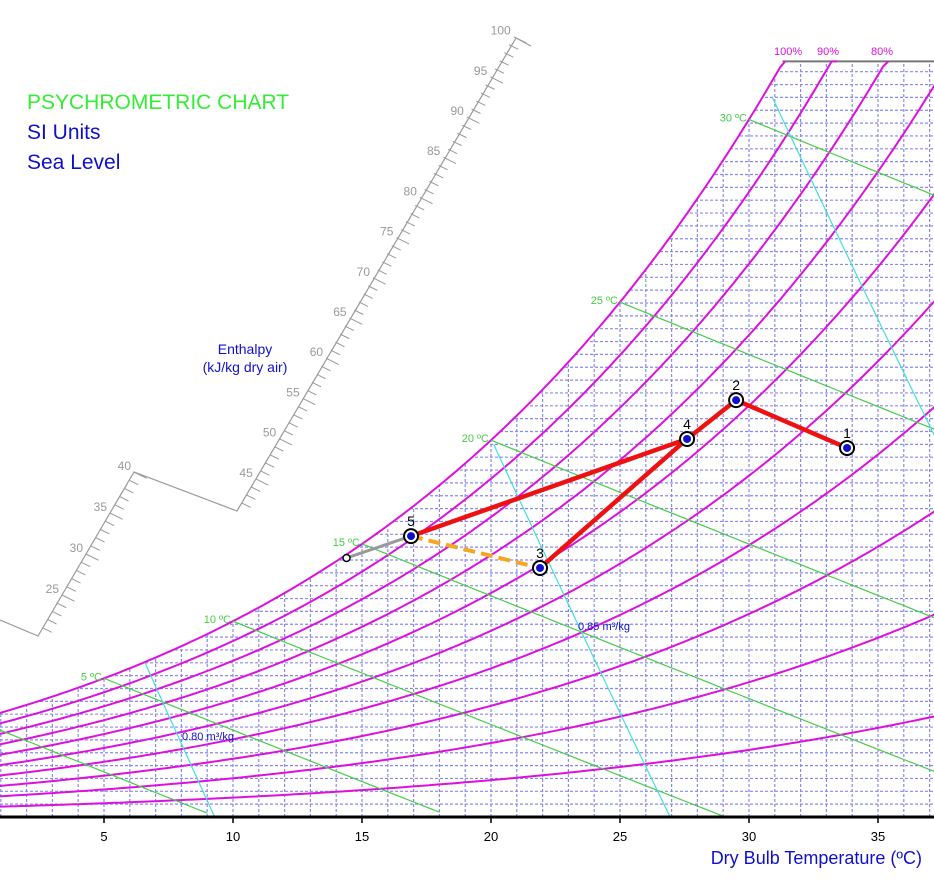 The image size is (934, 895). Describe the element at coordinates (481, 71) in the screenshot. I see `enthalpy-tick-label: 95` at that location.